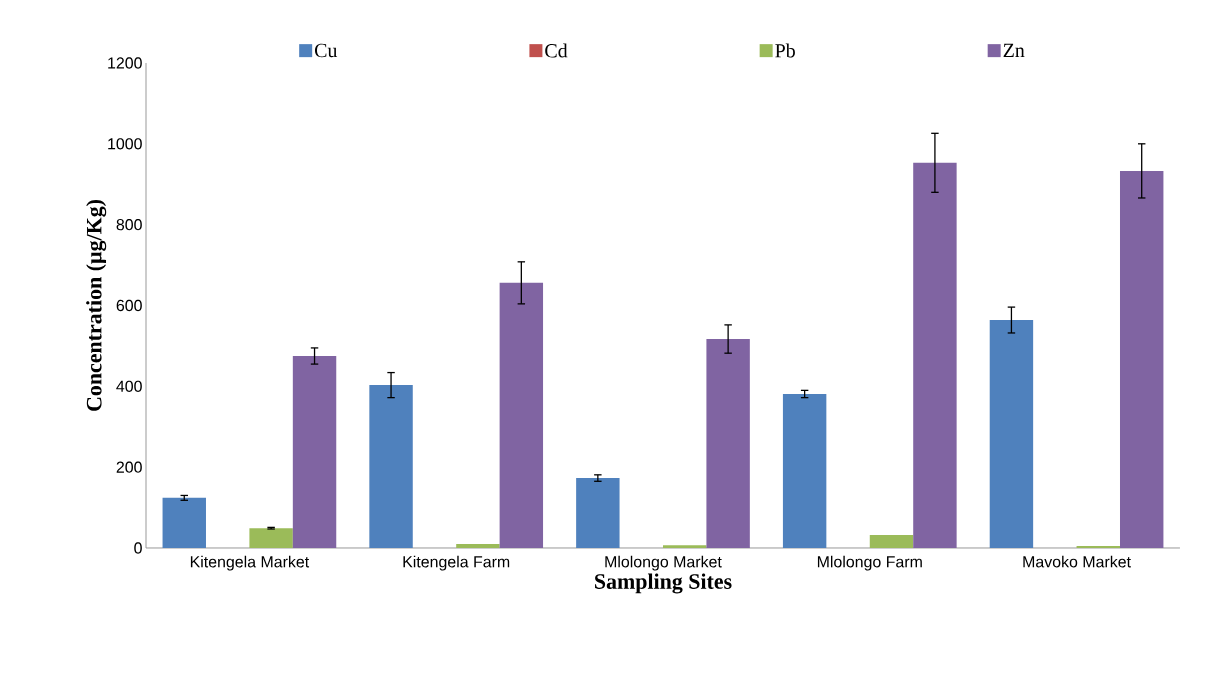  Describe the element at coordinates (1014, 50) in the screenshot. I see `legend-label: Zn` at that location.